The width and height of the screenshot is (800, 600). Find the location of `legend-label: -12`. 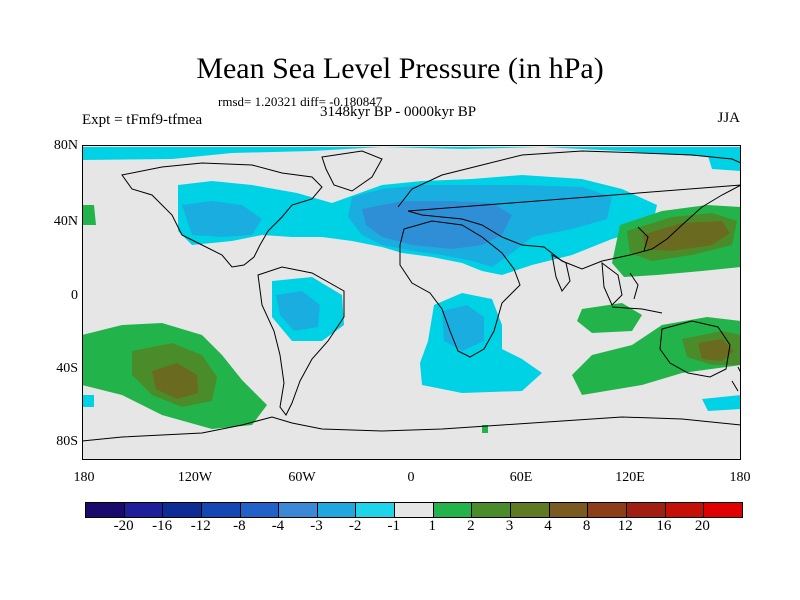

legend-label: -12 is located at coordinates (200, 526).